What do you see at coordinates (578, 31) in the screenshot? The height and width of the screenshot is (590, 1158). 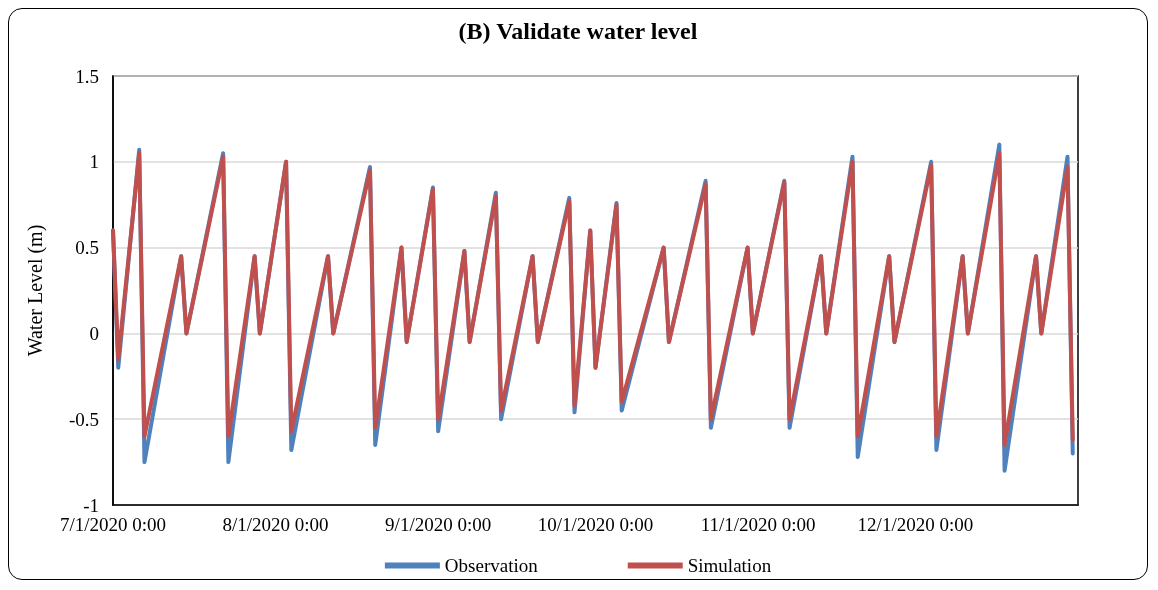 I see `chart-title: (B) Validate water level` at bounding box center [578, 31].